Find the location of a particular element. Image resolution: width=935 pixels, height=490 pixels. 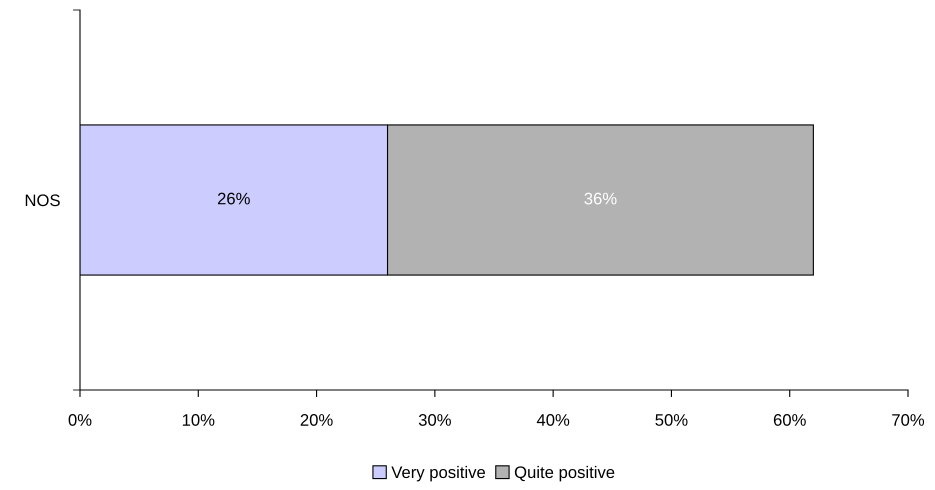

x-tick-label: 30% is located at coordinates (434, 420).